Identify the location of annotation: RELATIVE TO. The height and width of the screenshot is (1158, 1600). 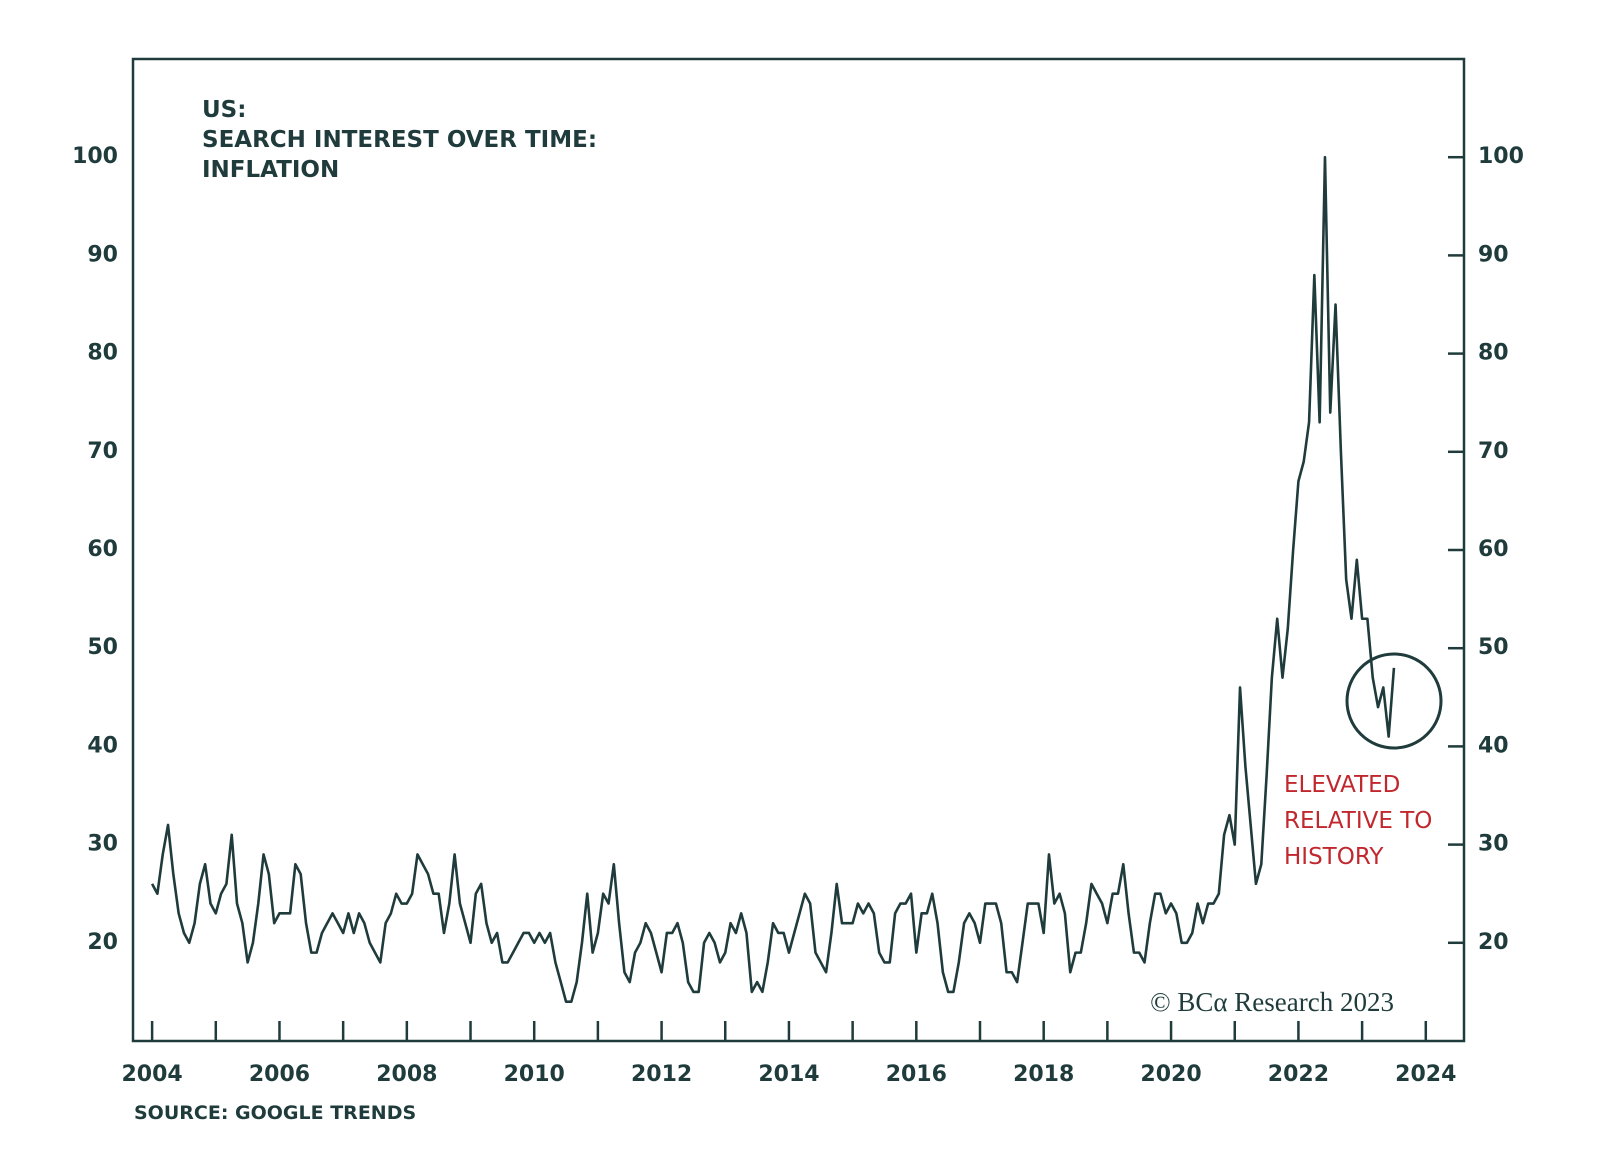
(1358, 821).